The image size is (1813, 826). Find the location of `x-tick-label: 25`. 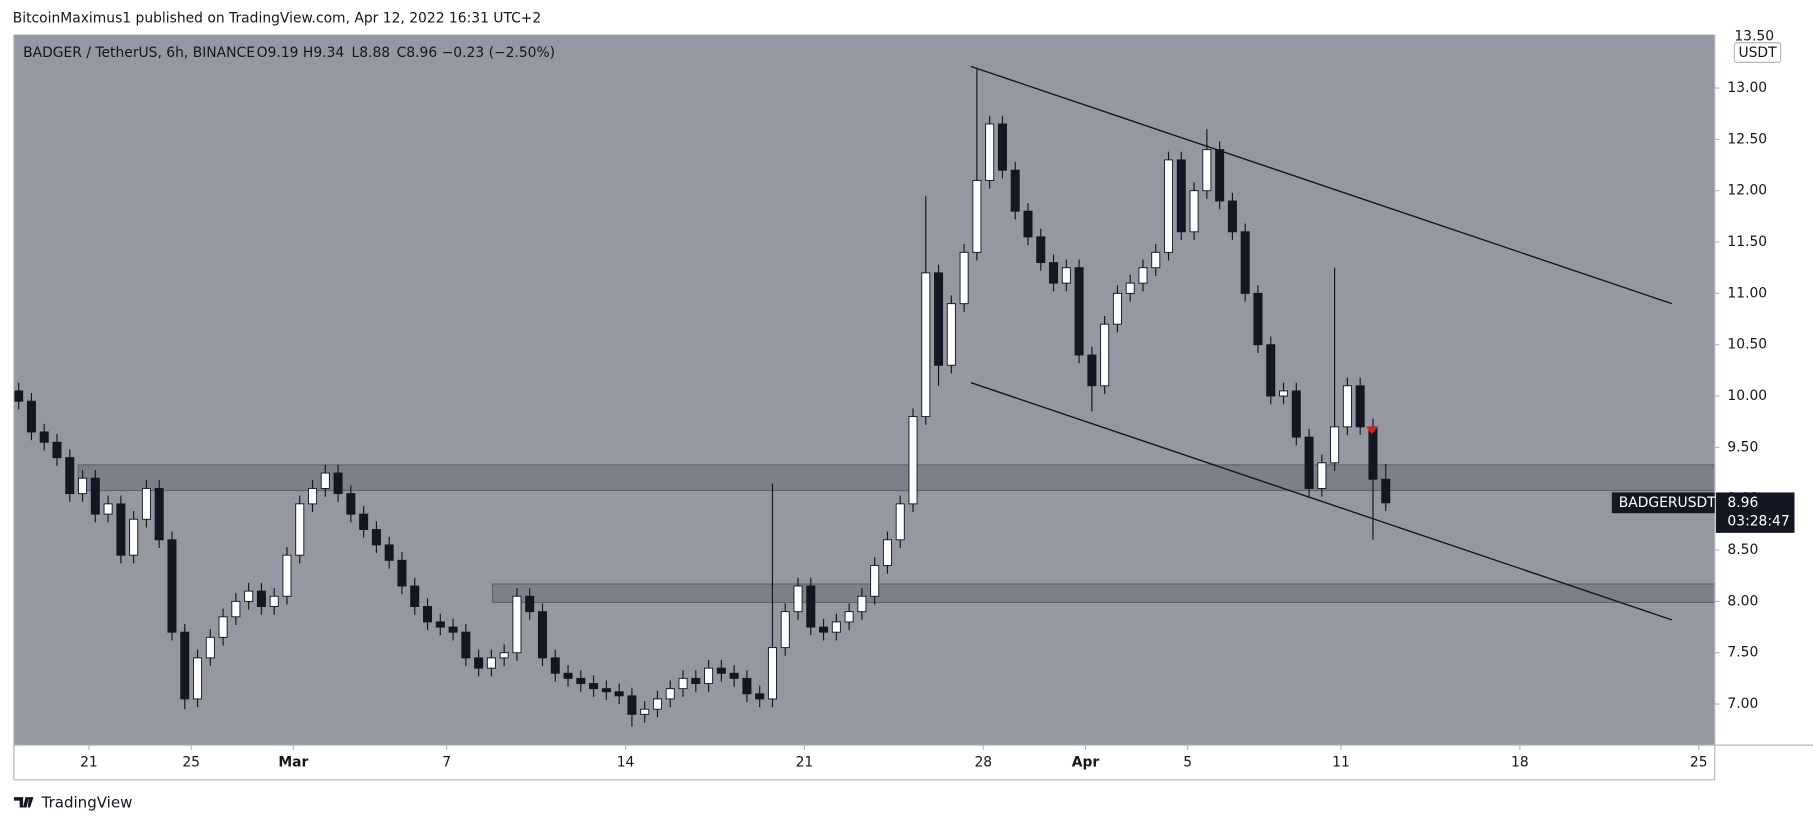

x-tick-label: 25 is located at coordinates (1699, 762).